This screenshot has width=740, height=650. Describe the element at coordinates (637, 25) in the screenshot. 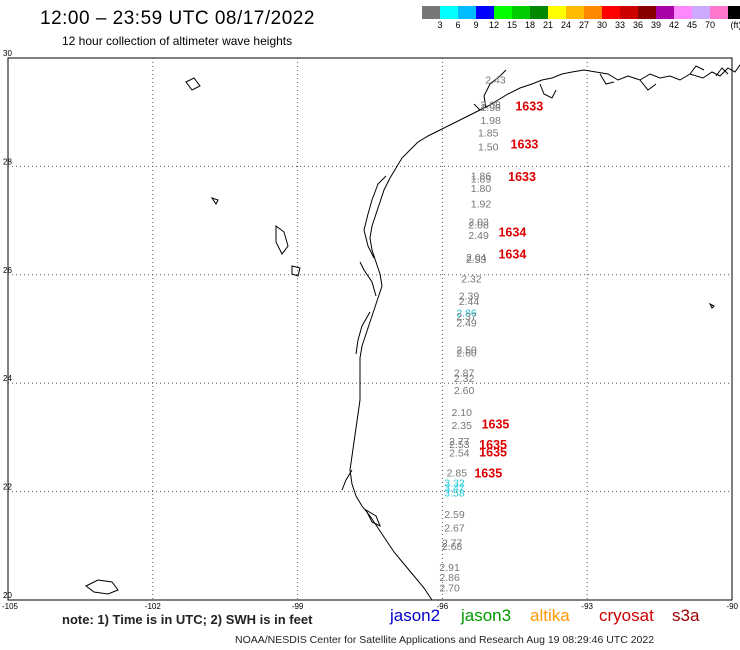

I see `color-scale-tick-label: 36` at that location.